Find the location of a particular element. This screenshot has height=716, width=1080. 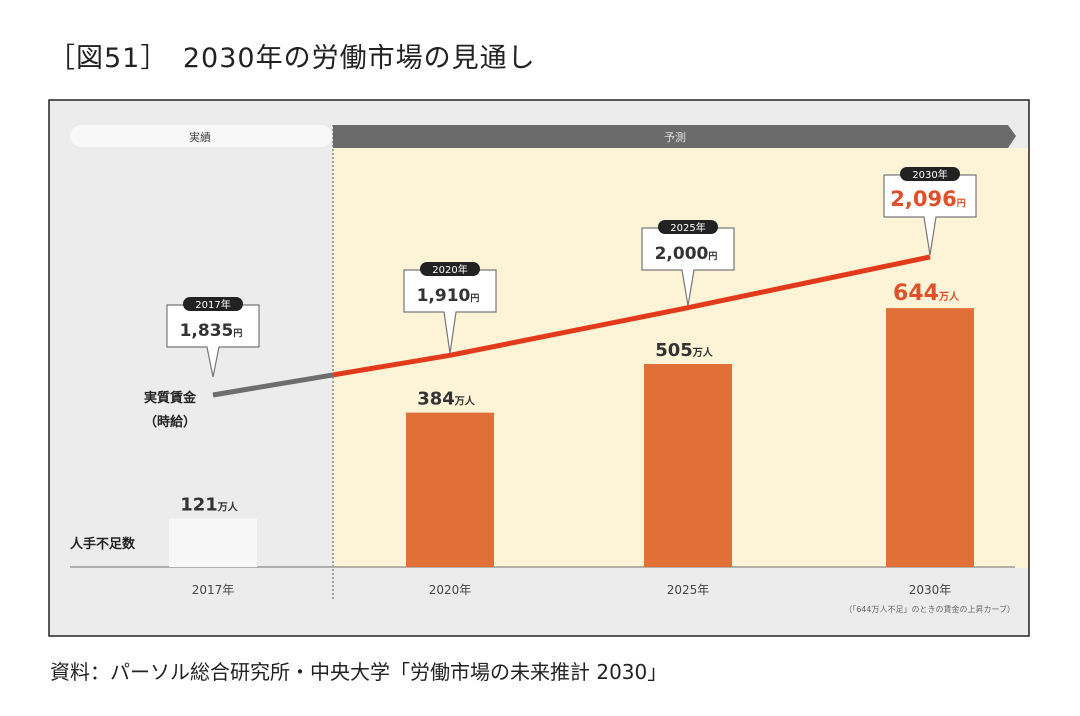

callout-year: 2020年 is located at coordinates (449, 269).